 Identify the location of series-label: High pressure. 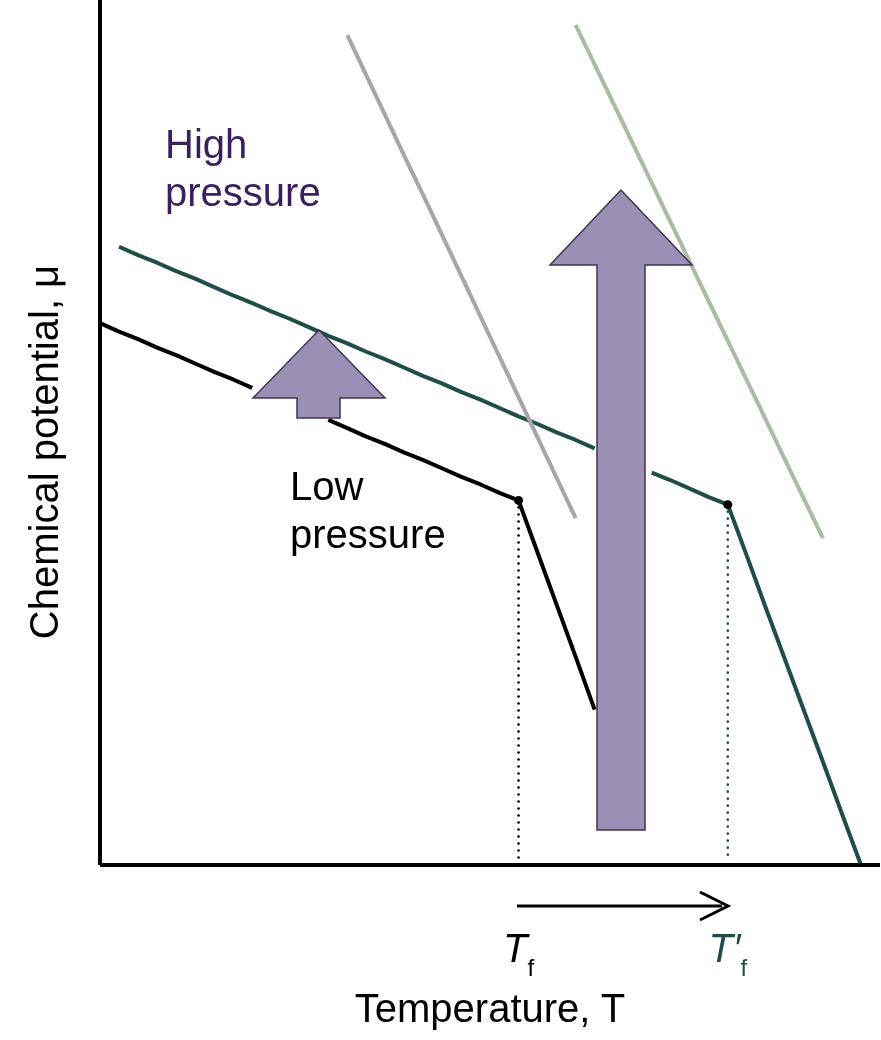
(243, 168).